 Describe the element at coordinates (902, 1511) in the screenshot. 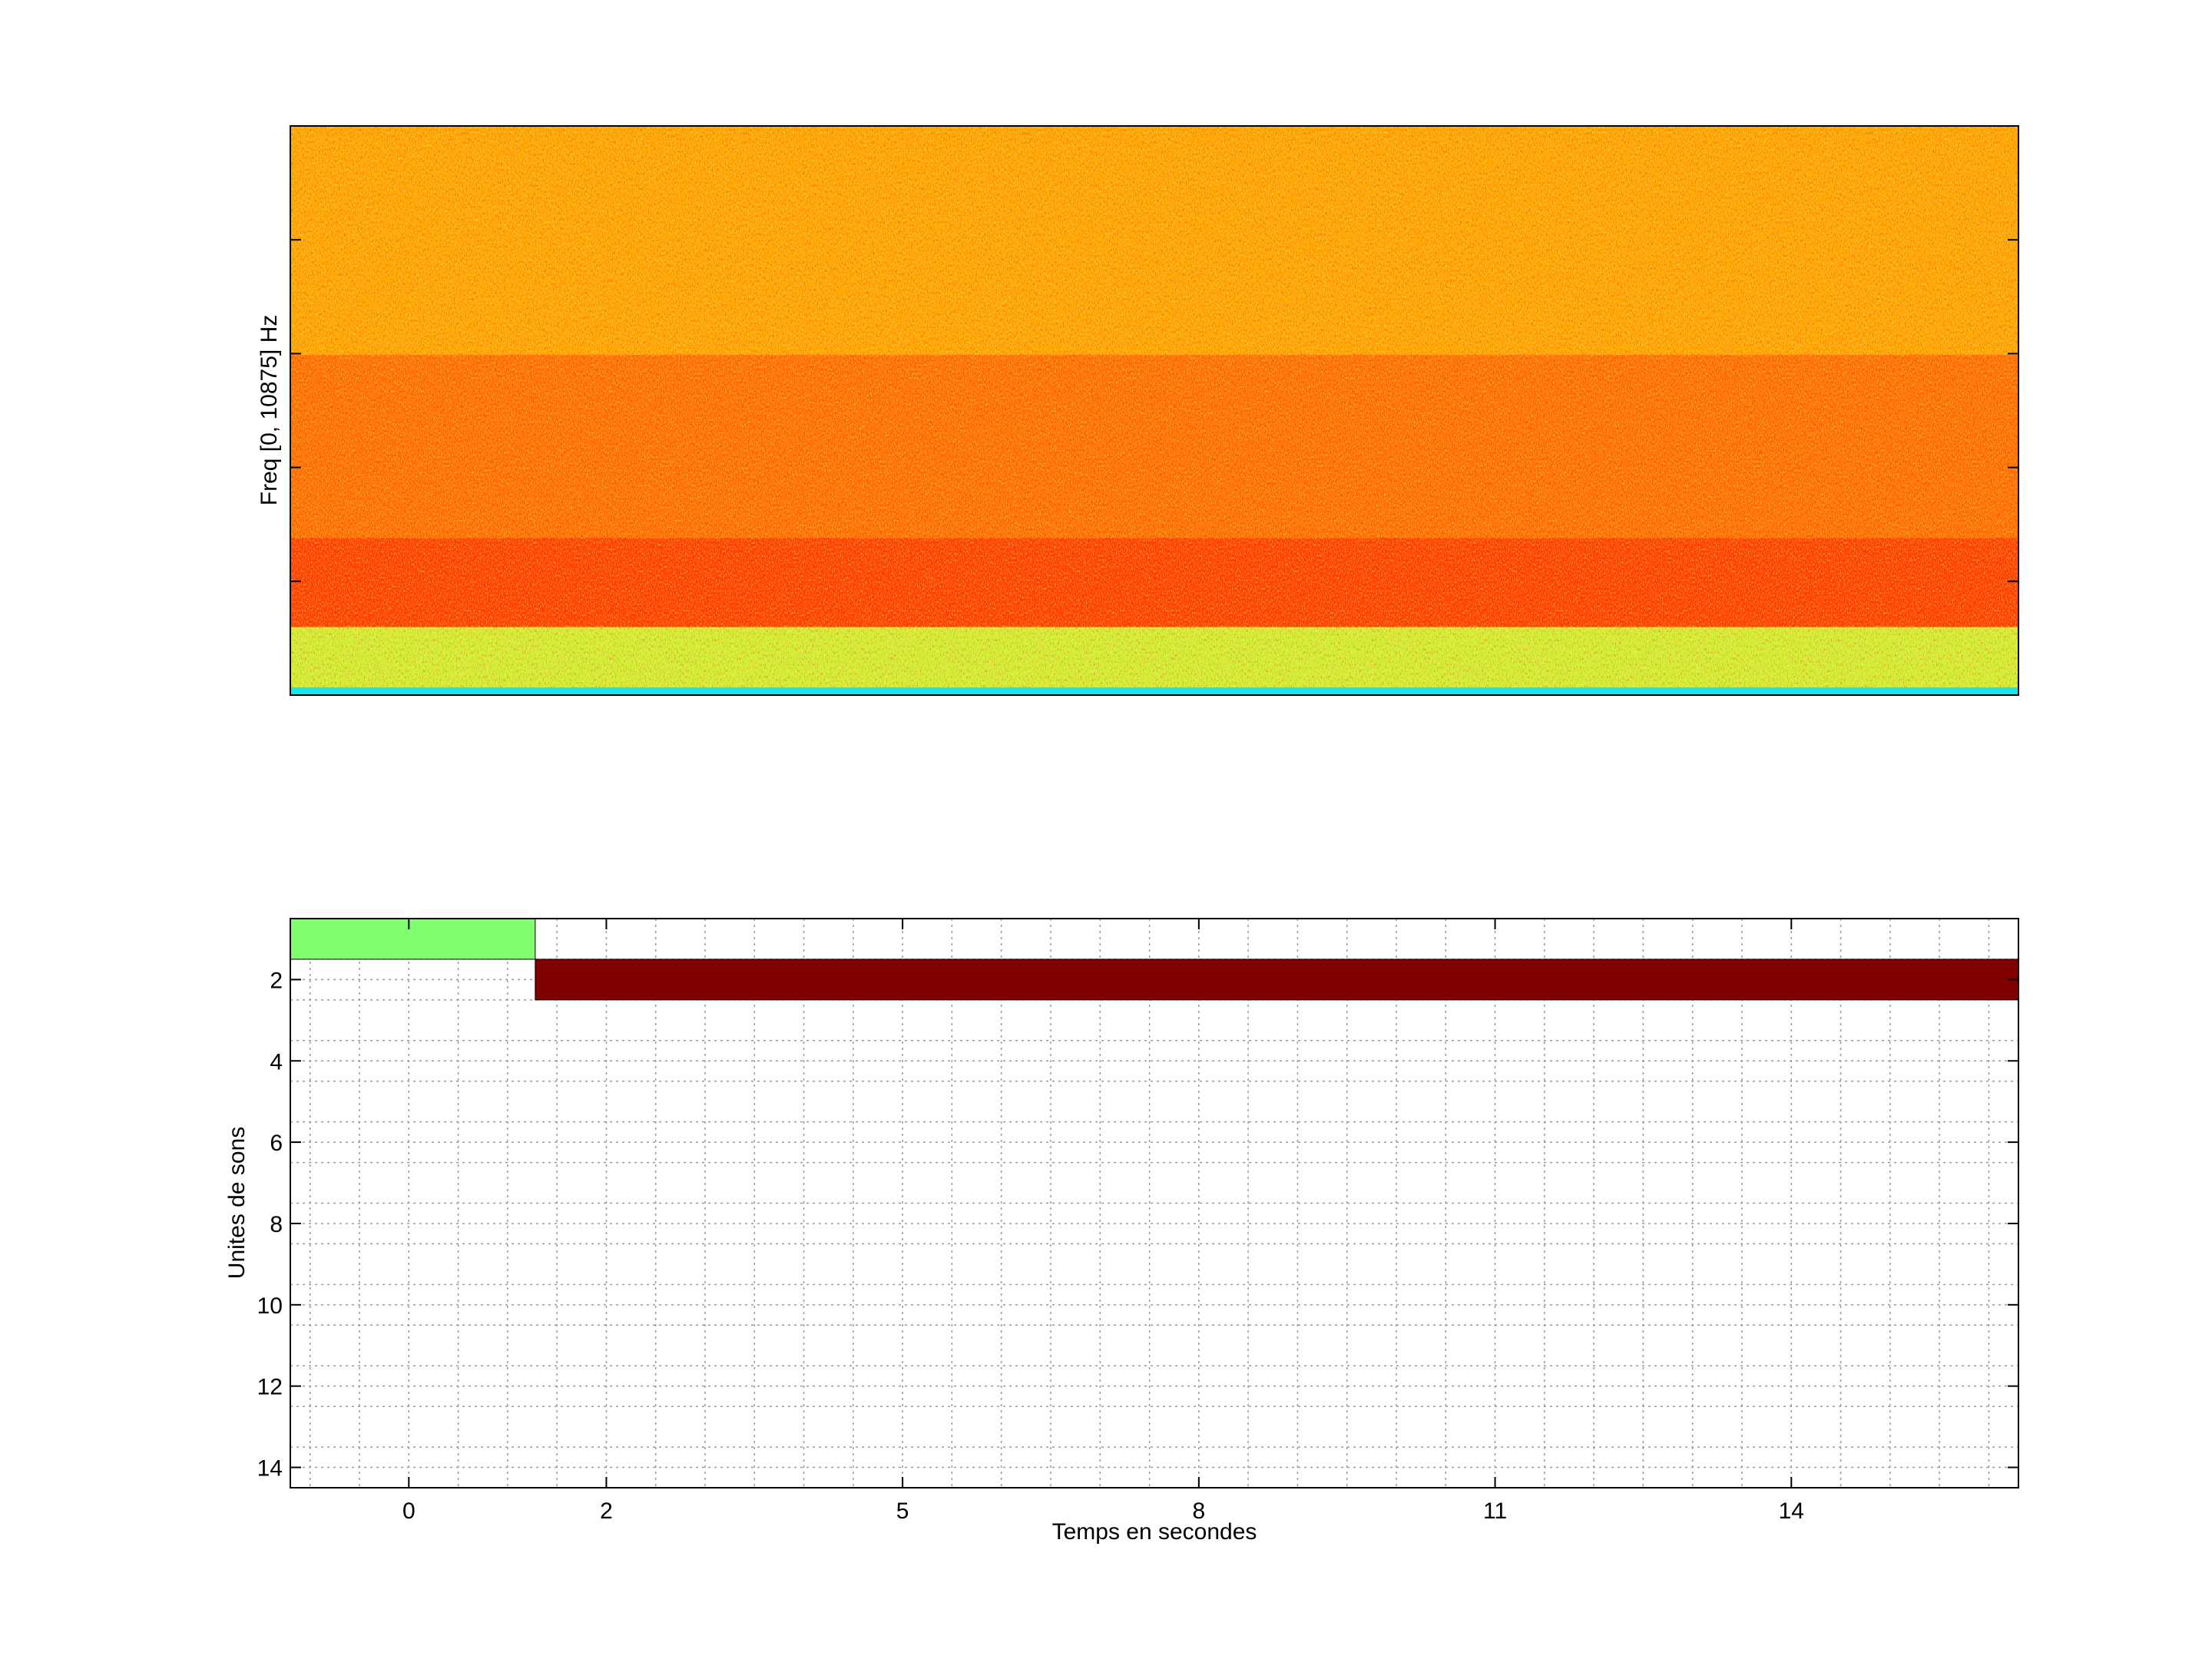

I see `x-tick-label: 5` at that location.